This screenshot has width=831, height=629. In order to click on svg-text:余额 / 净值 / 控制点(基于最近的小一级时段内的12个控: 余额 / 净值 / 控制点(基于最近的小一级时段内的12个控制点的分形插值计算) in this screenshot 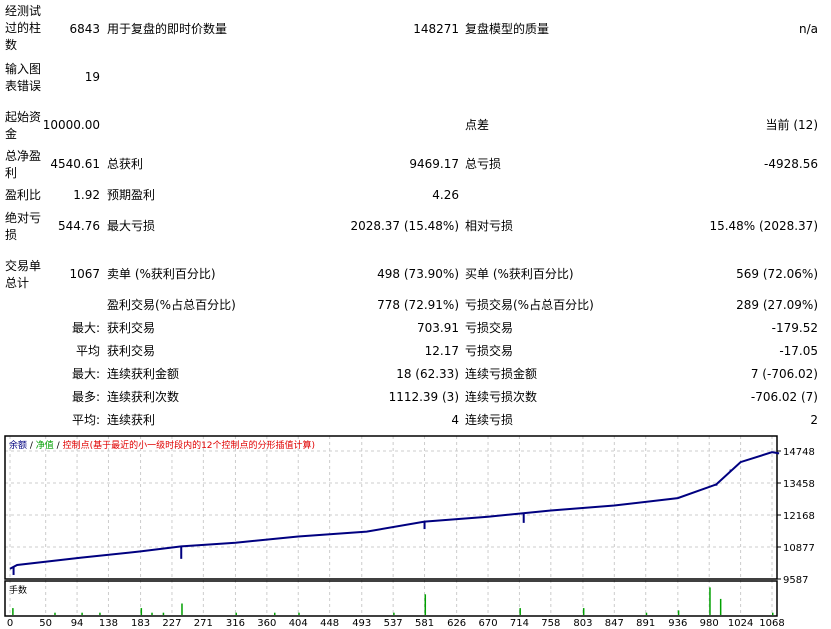, I will do `click(162, 445)`.